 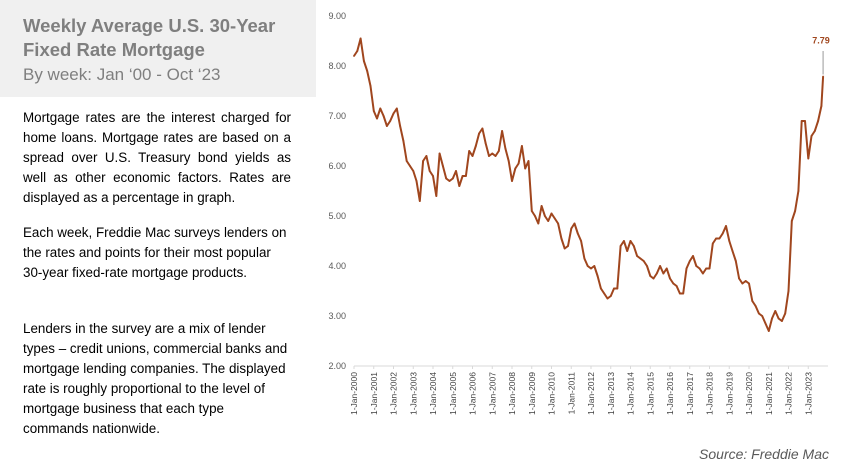 What do you see at coordinates (122, 74) in the screenshot?
I see `page-subtitle: By week: Jan ‘00 - Oct ‘23` at bounding box center [122, 74].